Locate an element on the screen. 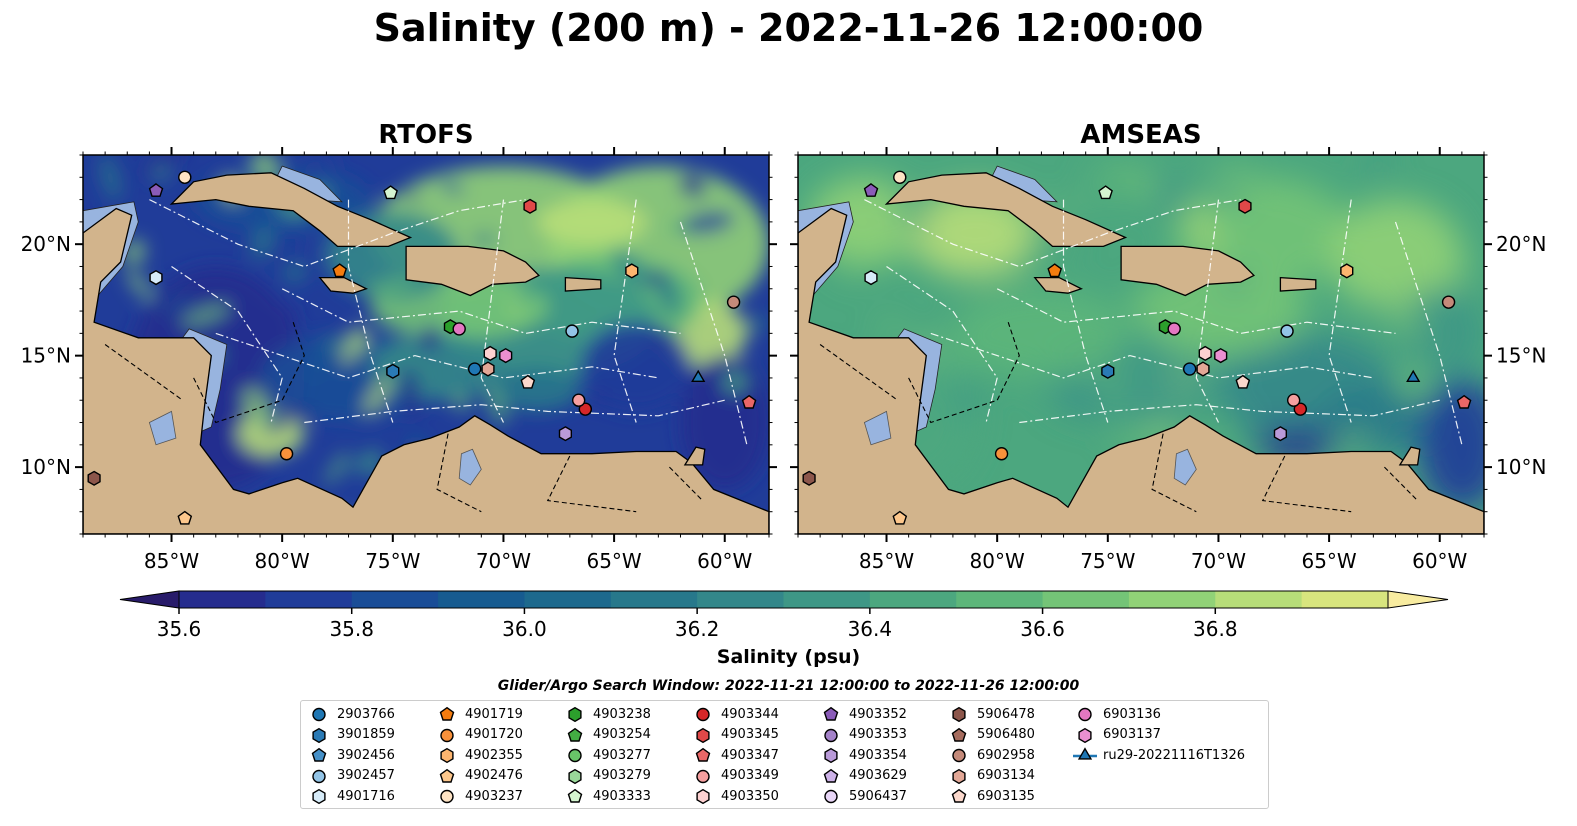  legend-item: 4903254 is located at coordinates (607, 735).